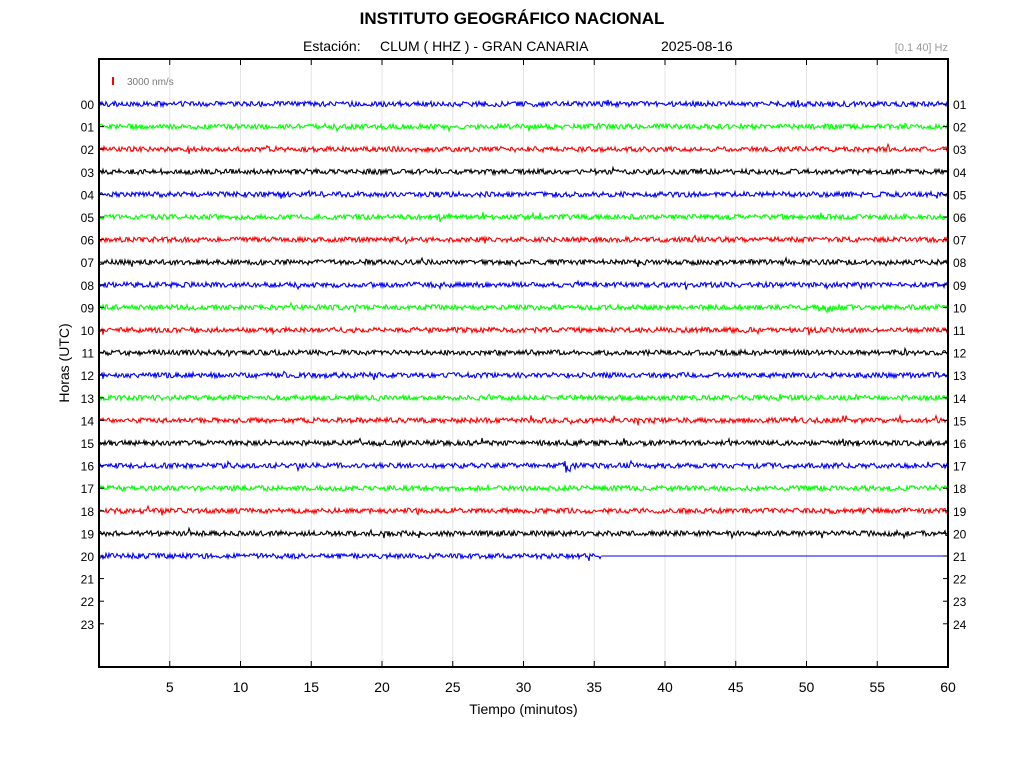 This screenshot has height=768, width=1024. What do you see at coordinates (88, 150) in the screenshot?
I see `hour-label-left: 02` at bounding box center [88, 150].